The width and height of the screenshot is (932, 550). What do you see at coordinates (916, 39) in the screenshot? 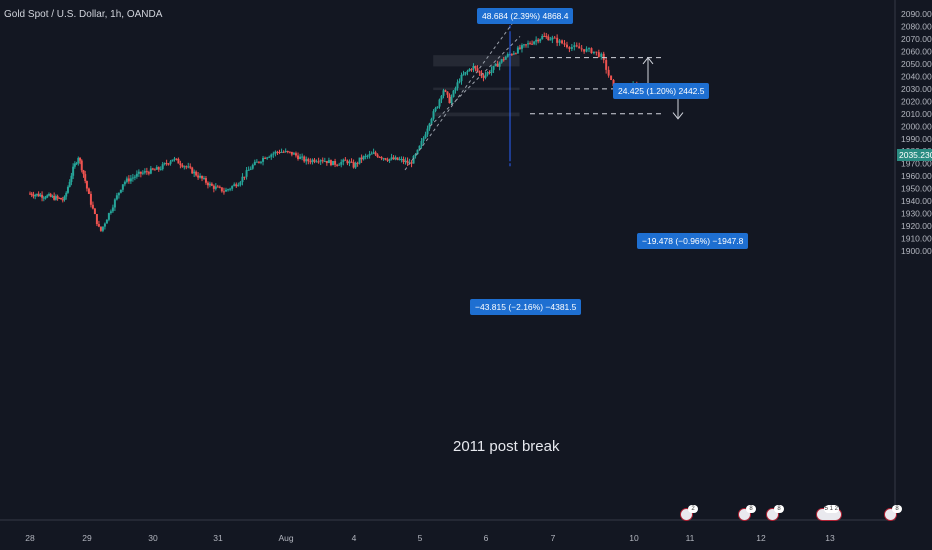
I see `y-tick-label: 2070.000` at bounding box center [916, 39].